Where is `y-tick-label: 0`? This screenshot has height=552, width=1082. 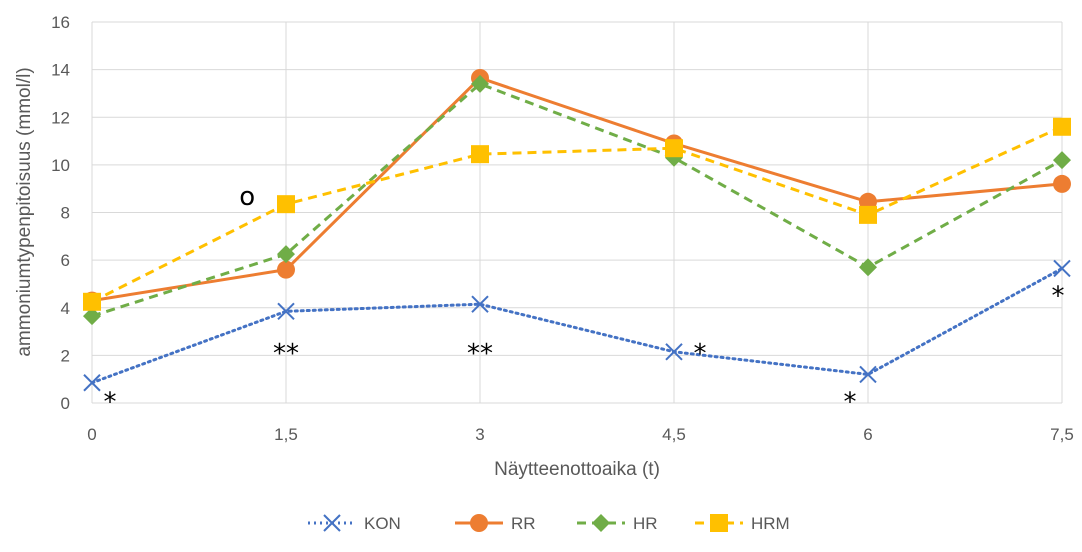
y-tick-label: 0 is located at coordinates (65, 403).